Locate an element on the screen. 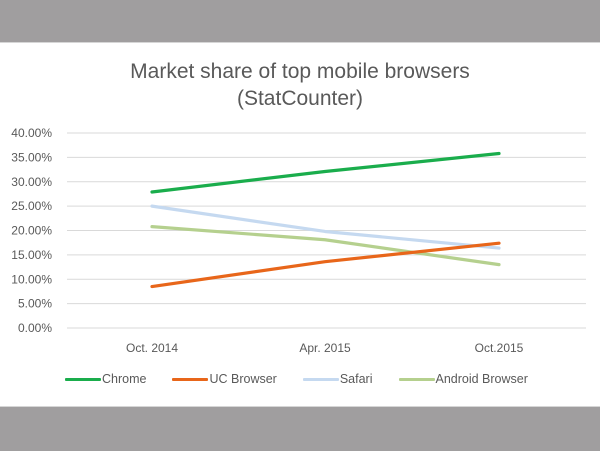 The width and height of the screenshot is (600, 451). legend-label: Chrome is located at coordinates (124, 379).